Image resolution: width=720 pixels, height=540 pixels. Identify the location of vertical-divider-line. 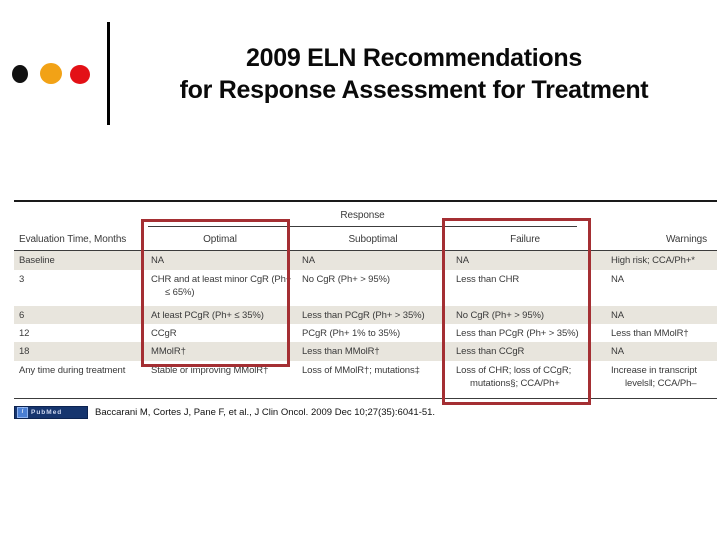
(108, 73).